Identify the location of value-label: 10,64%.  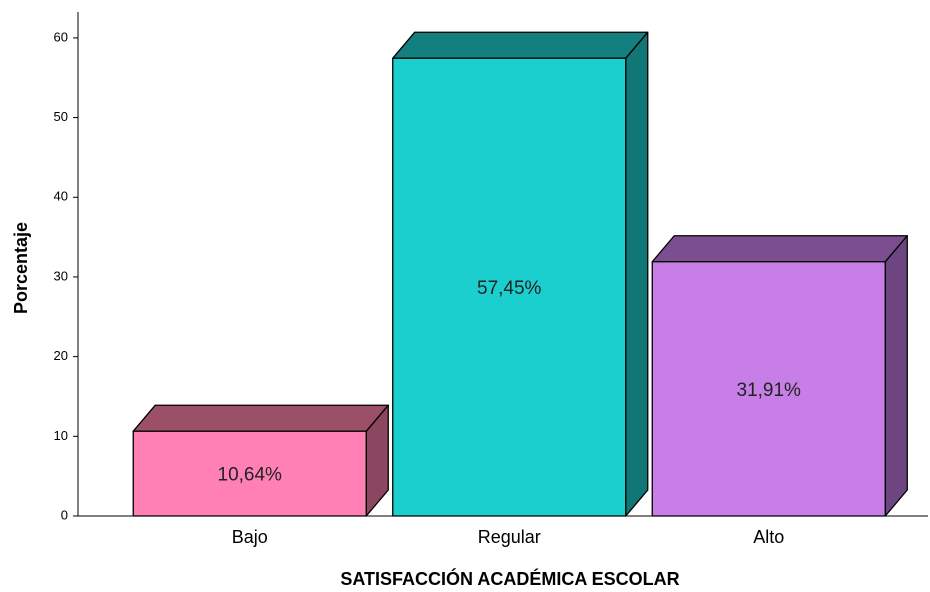
(250, 475).